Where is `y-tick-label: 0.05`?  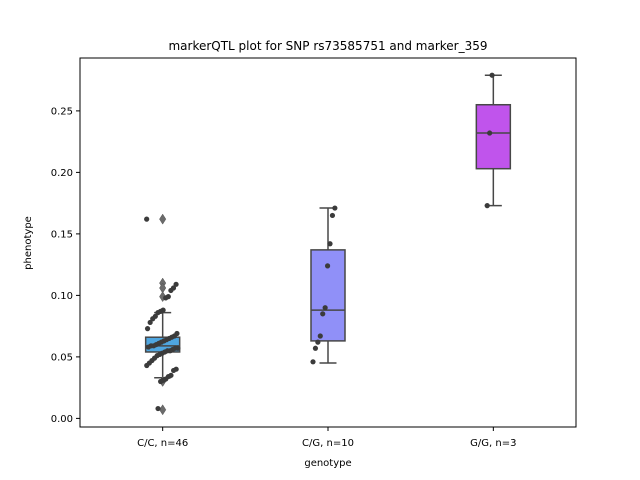 y-tick-label: 0.05 is located at coordinates (62, 357).